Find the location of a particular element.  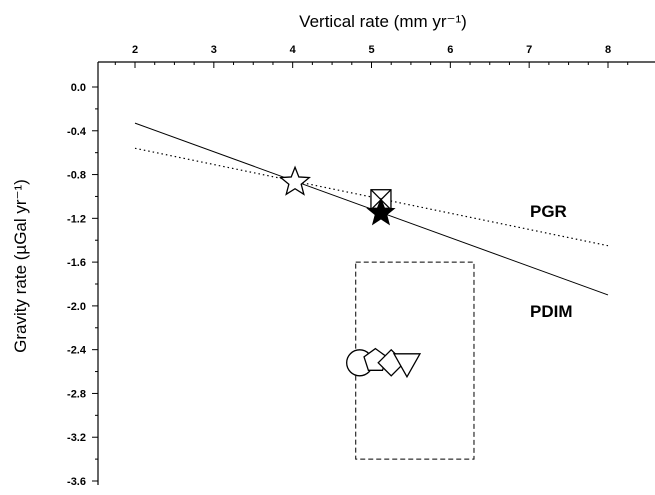

y-axis-title: Gravity rate (µGal yr⁻¹) is located at coordinates (20, 266).